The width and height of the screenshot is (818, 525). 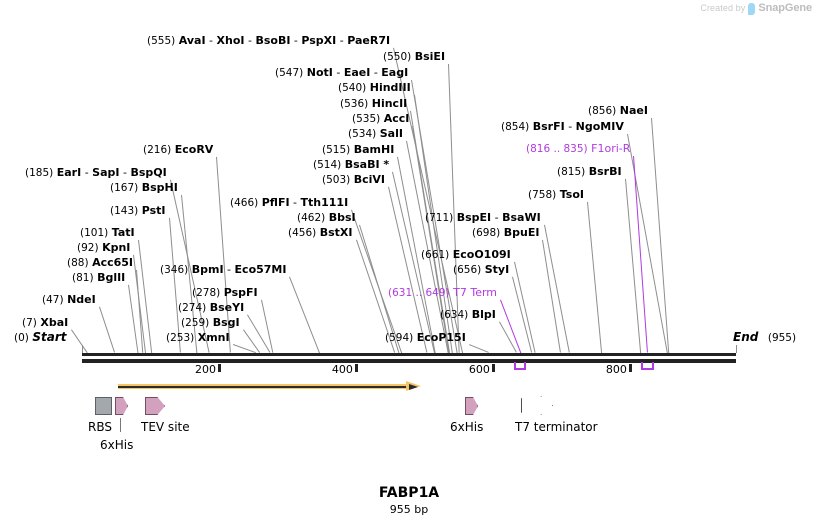 I want to click on feature-glyph-label: TEV site, so click(x=165, y=427).